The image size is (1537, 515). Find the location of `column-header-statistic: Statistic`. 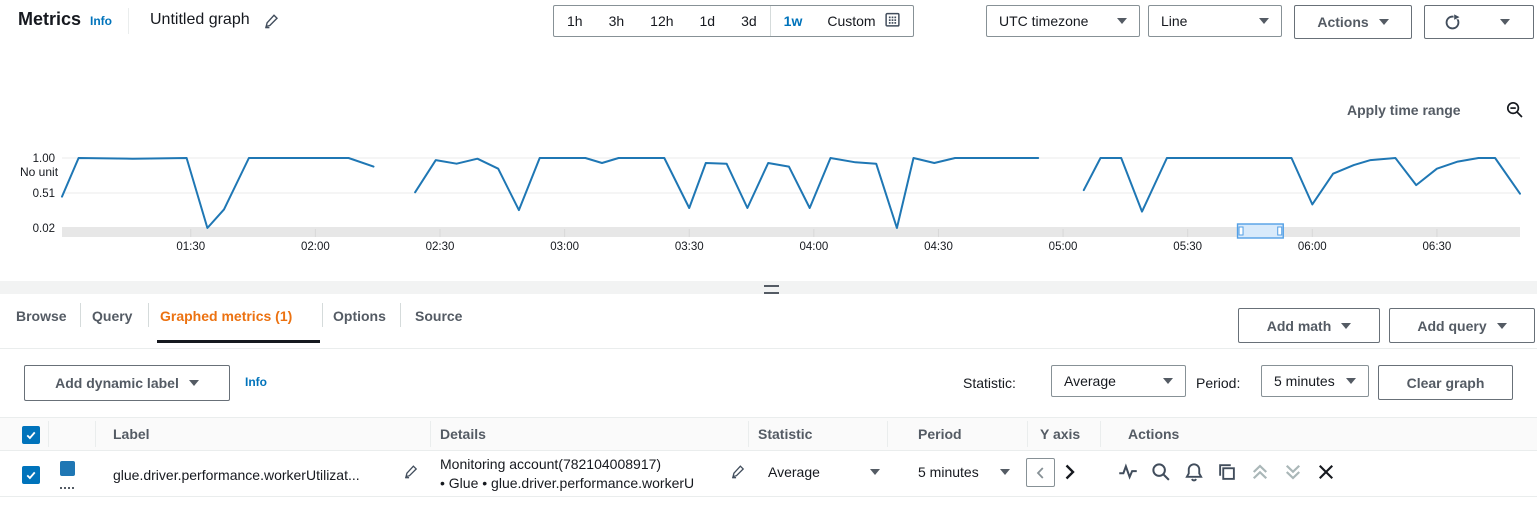

column-header-statistic: Statistic is located at coordinates (785, 434).